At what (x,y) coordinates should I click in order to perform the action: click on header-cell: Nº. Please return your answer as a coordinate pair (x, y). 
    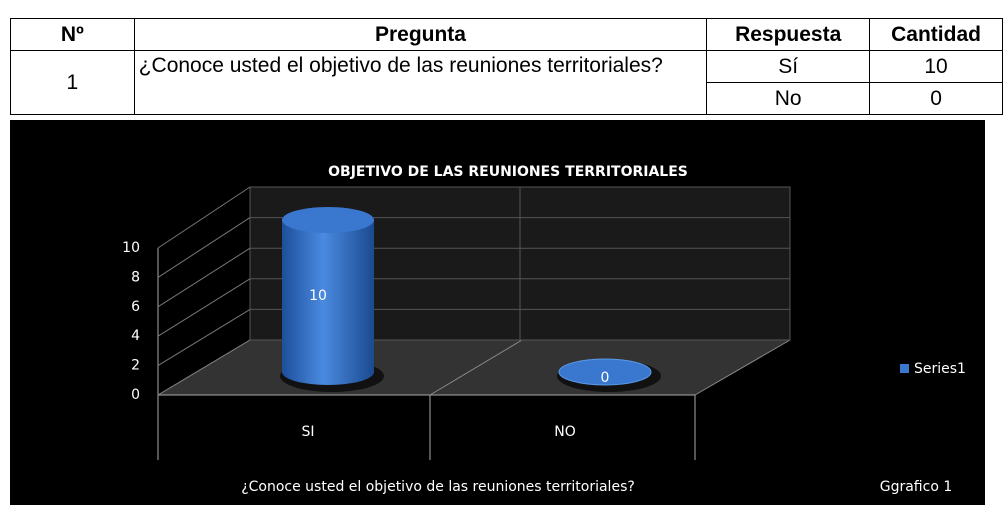
    Looking at the image, I should click on (72, 34).